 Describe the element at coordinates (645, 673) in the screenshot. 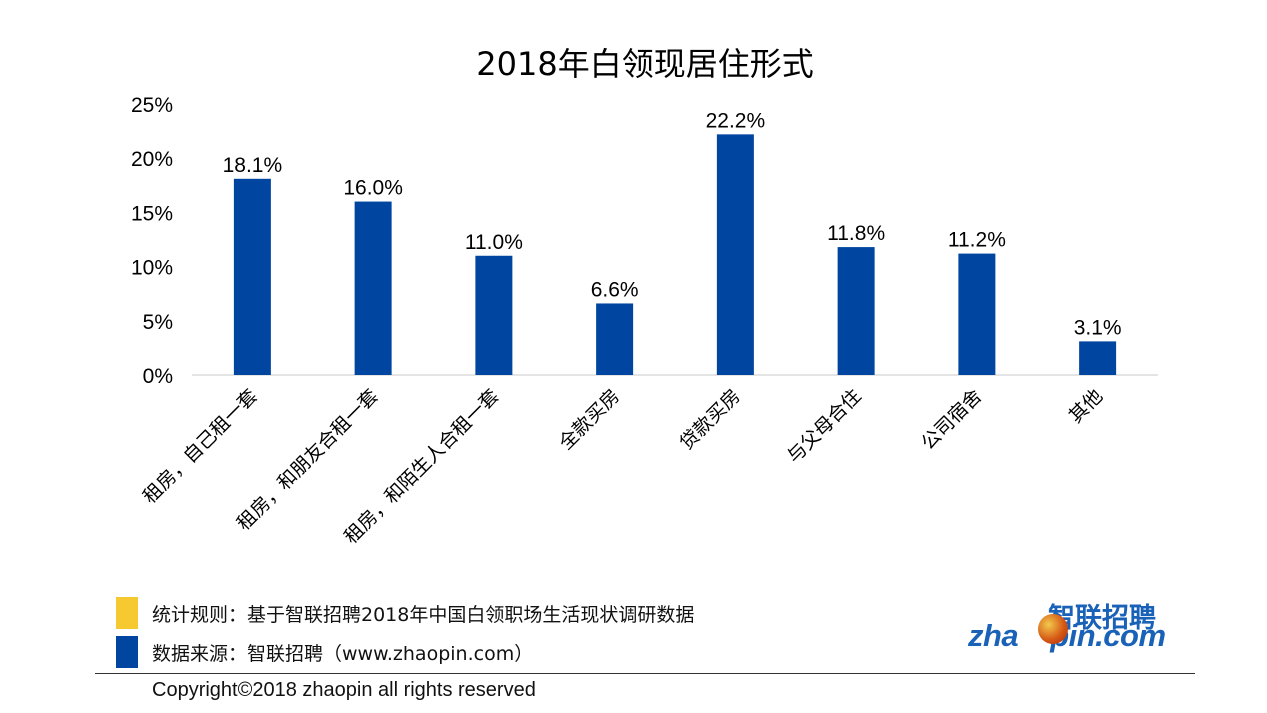

I see `footer-divider` at that location.